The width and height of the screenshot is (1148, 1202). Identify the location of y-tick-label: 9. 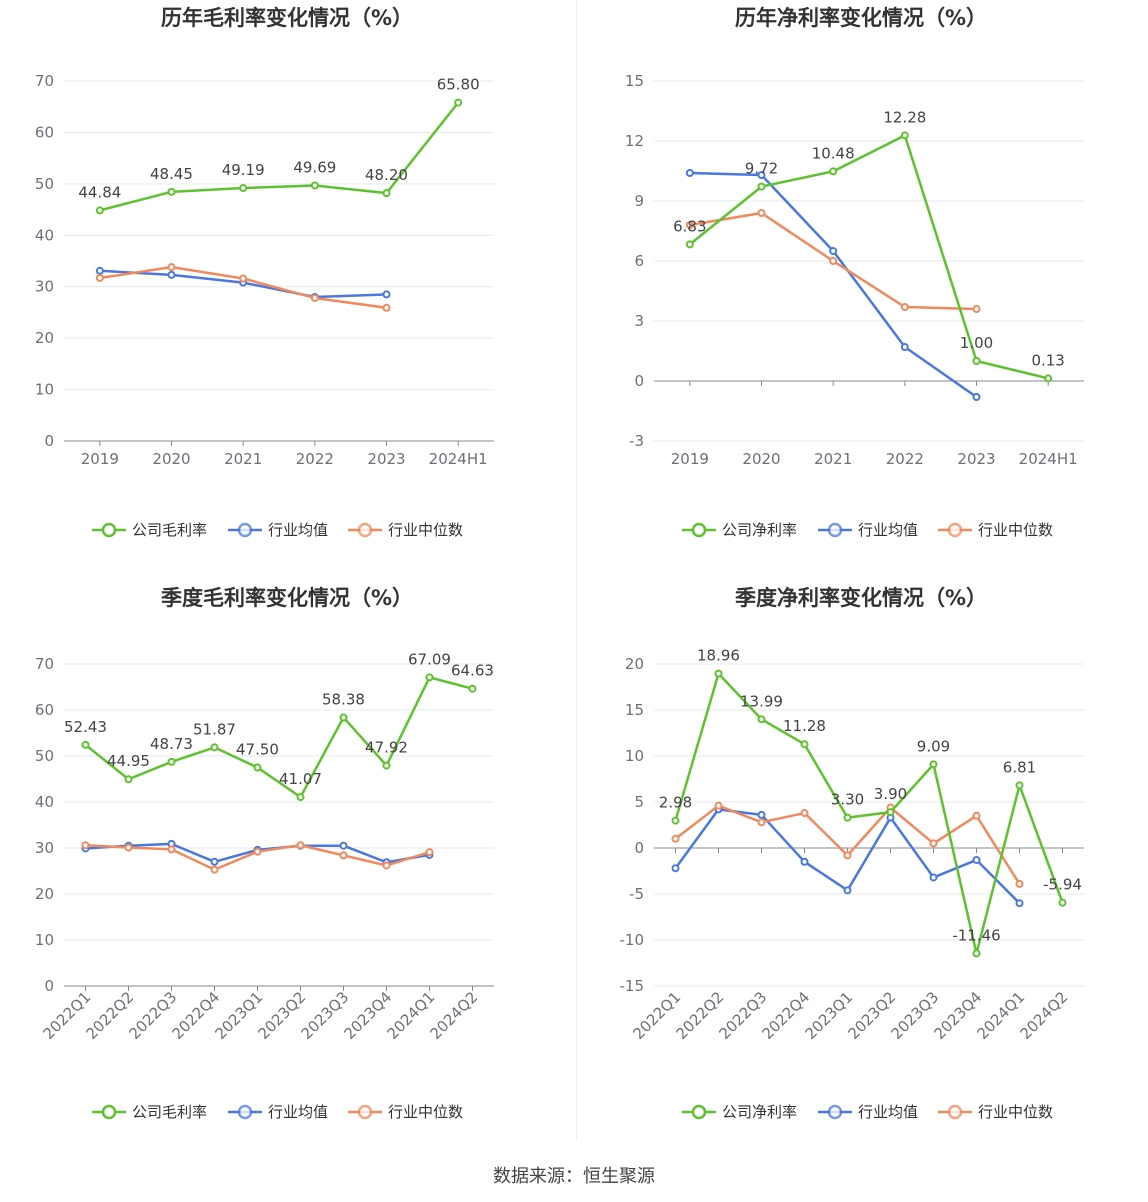
(639, 201).